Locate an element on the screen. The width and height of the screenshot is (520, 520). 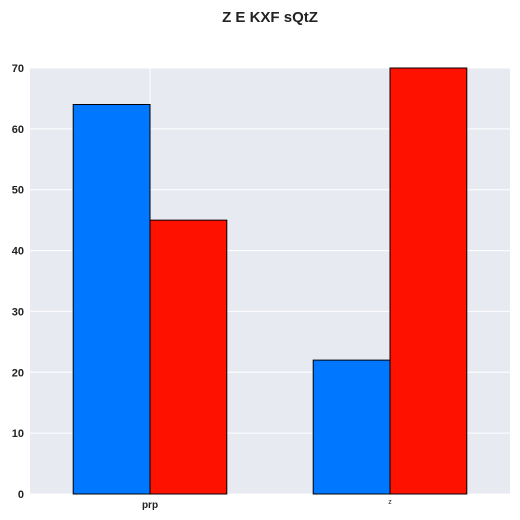
x-tick-label-prp: prp is located at coordinates (150, 505).